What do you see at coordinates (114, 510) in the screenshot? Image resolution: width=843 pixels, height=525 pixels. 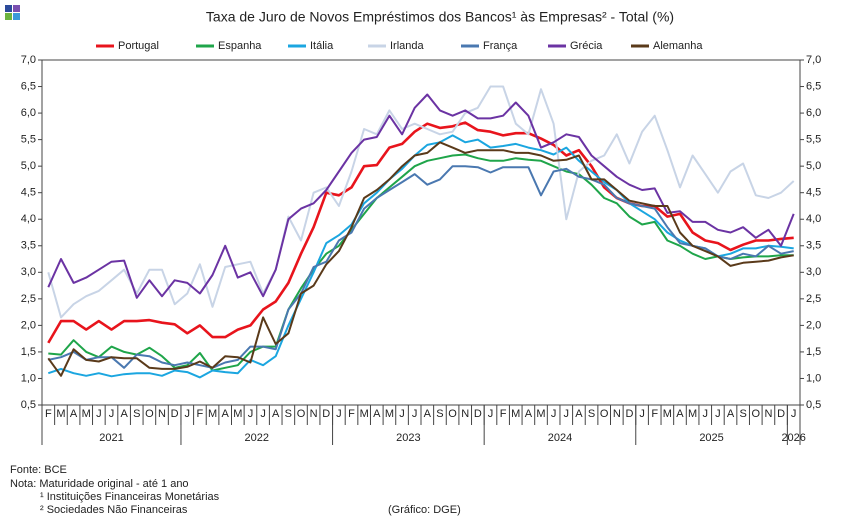 I see `note: ² Sociedades Não Financeiras` at bounding box center [114, 510].